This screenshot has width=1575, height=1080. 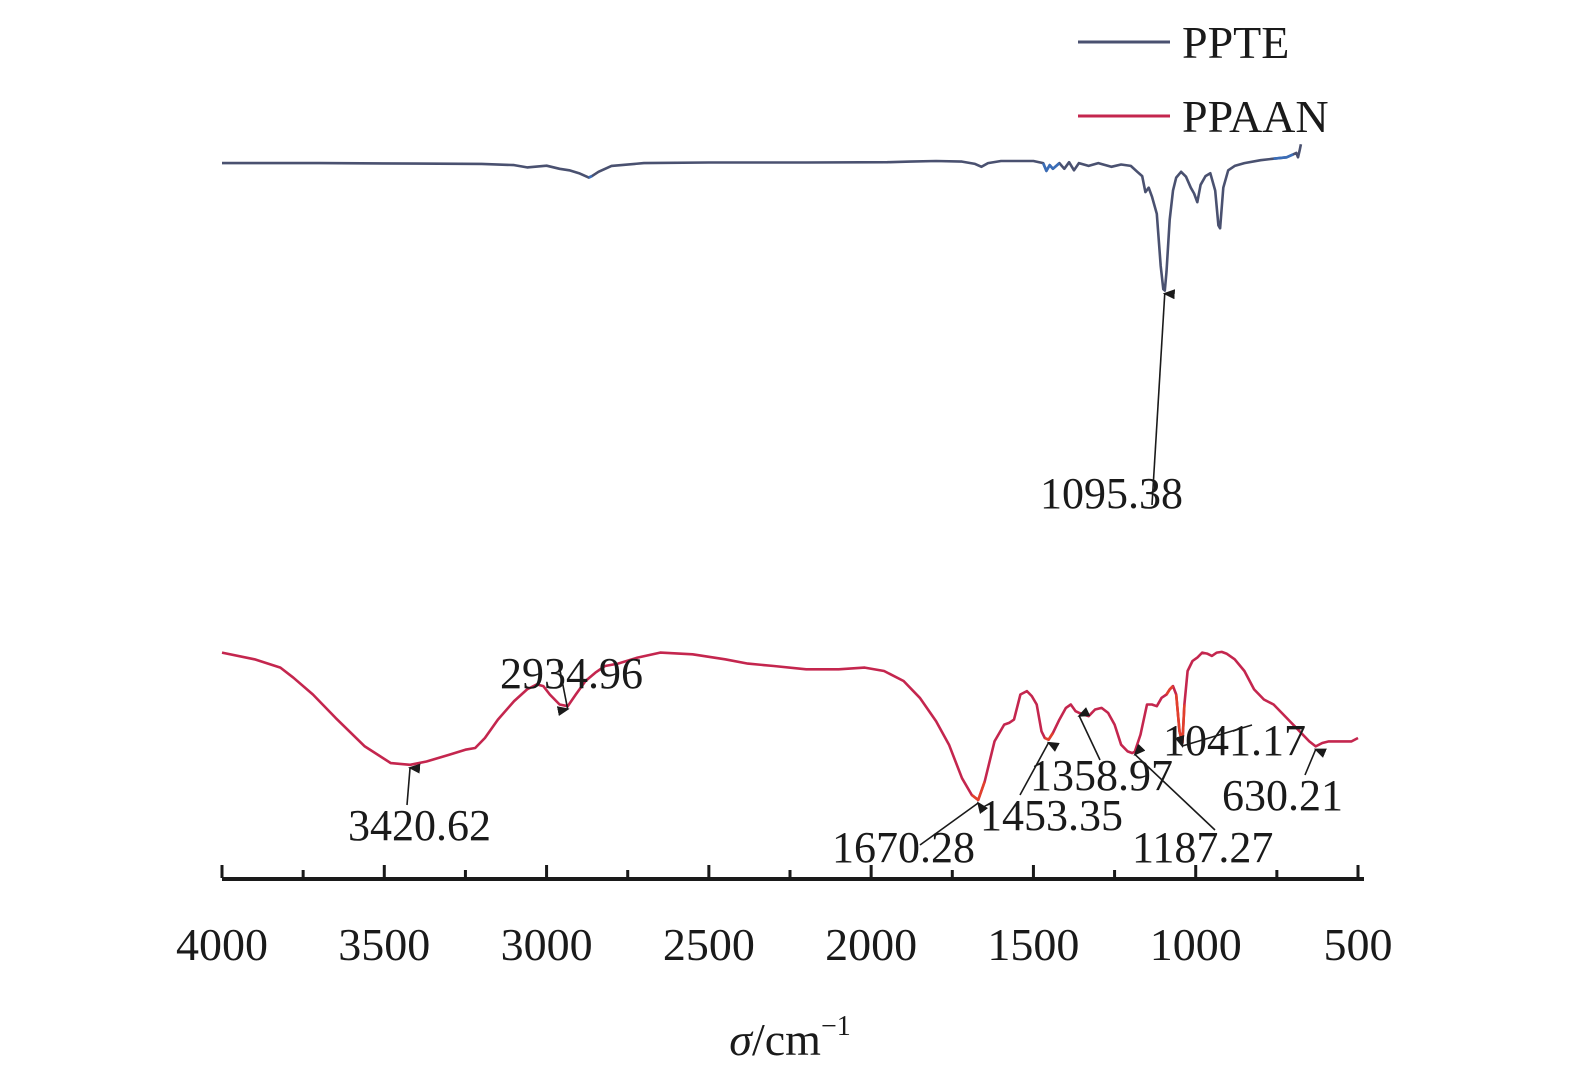 What do you see at coordinates (1033, 944) in the screenshot?
I see `x-tick-label-1500: 1500` at bounding box center [1033, 944].